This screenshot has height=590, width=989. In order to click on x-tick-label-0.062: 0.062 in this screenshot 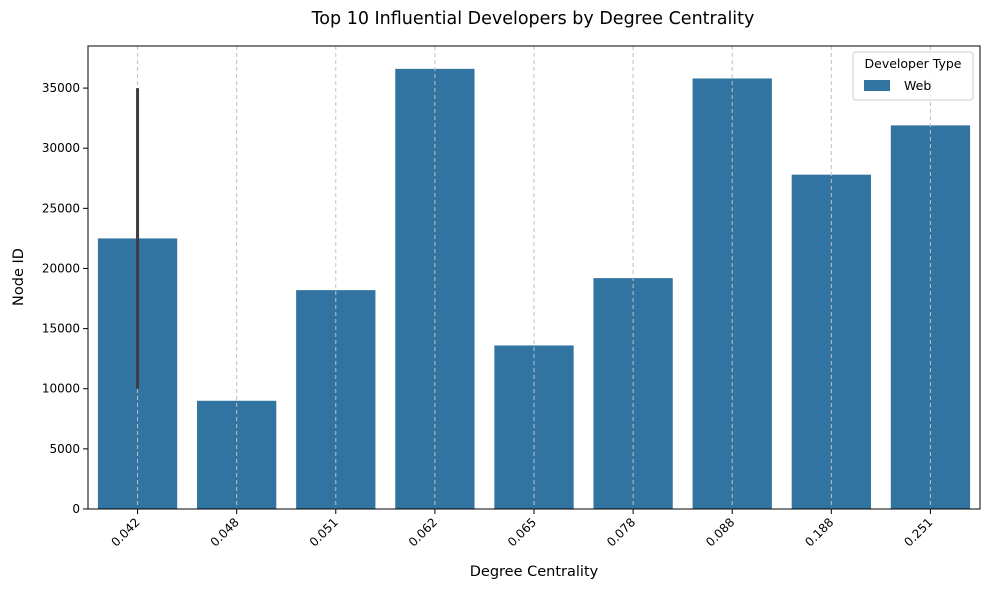, I will do `click(423, 532)`.